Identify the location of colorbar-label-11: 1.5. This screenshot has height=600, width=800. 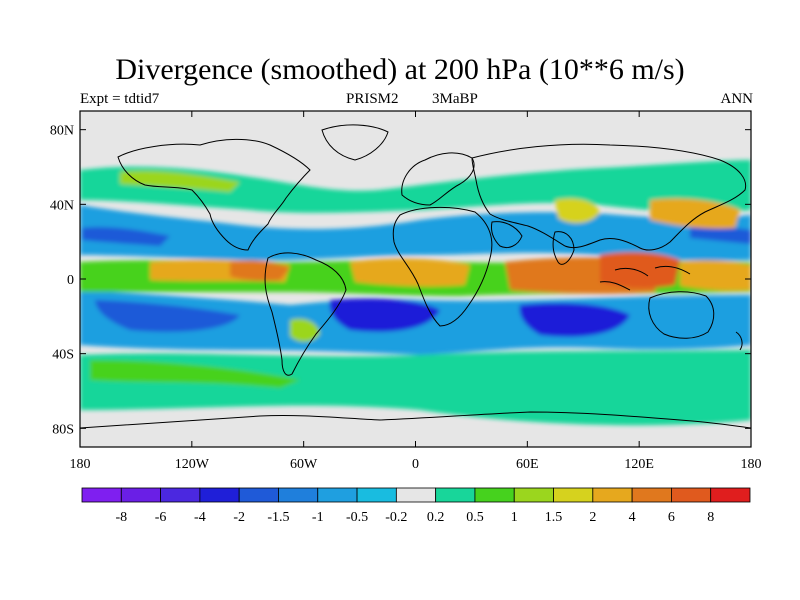
(554, 517).